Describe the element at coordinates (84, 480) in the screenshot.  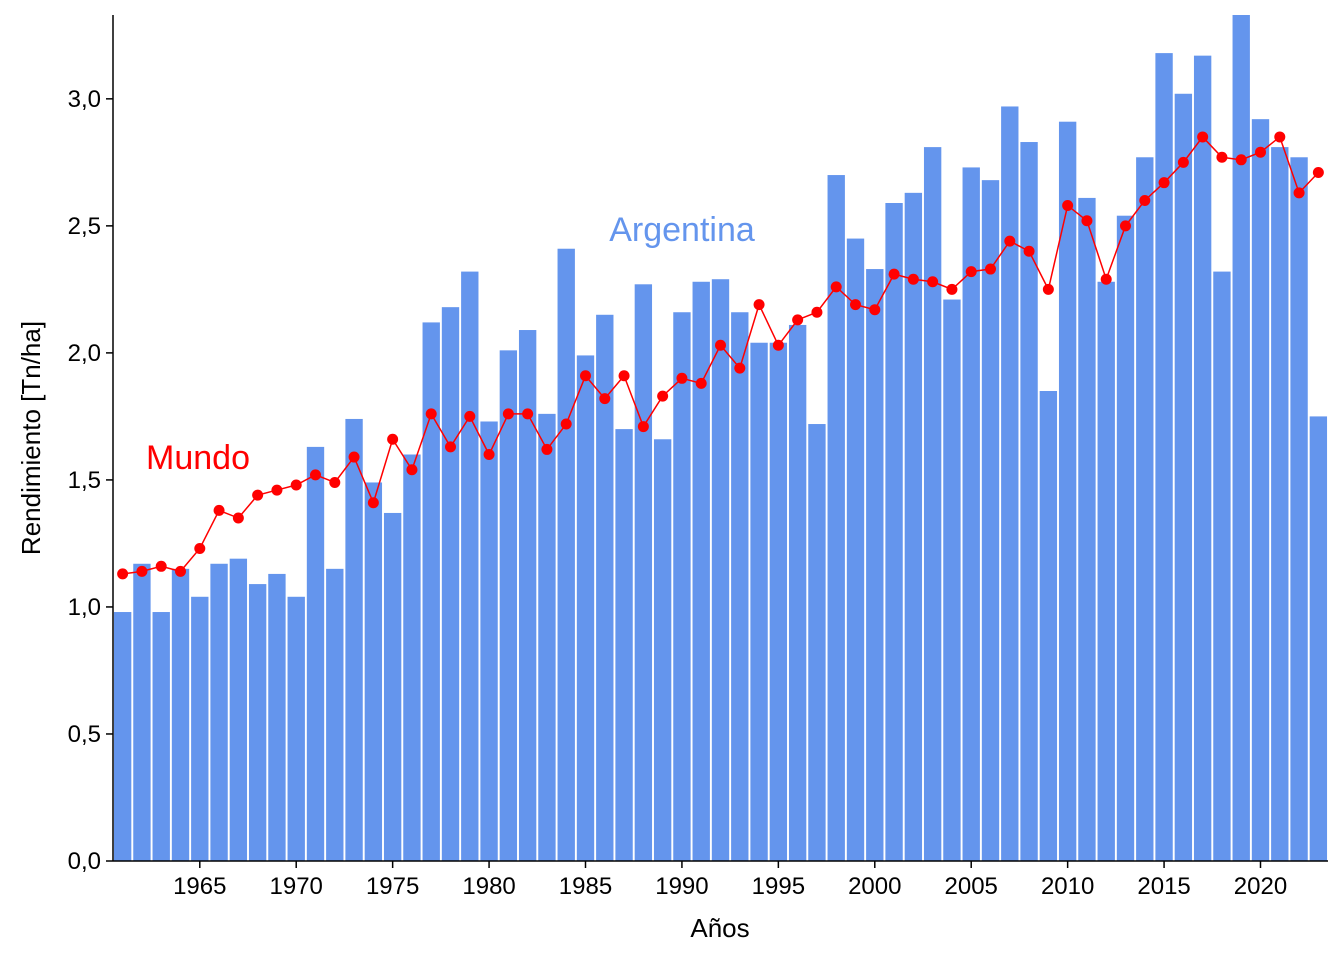
I see `y-tick-label: 1,5` at that location.